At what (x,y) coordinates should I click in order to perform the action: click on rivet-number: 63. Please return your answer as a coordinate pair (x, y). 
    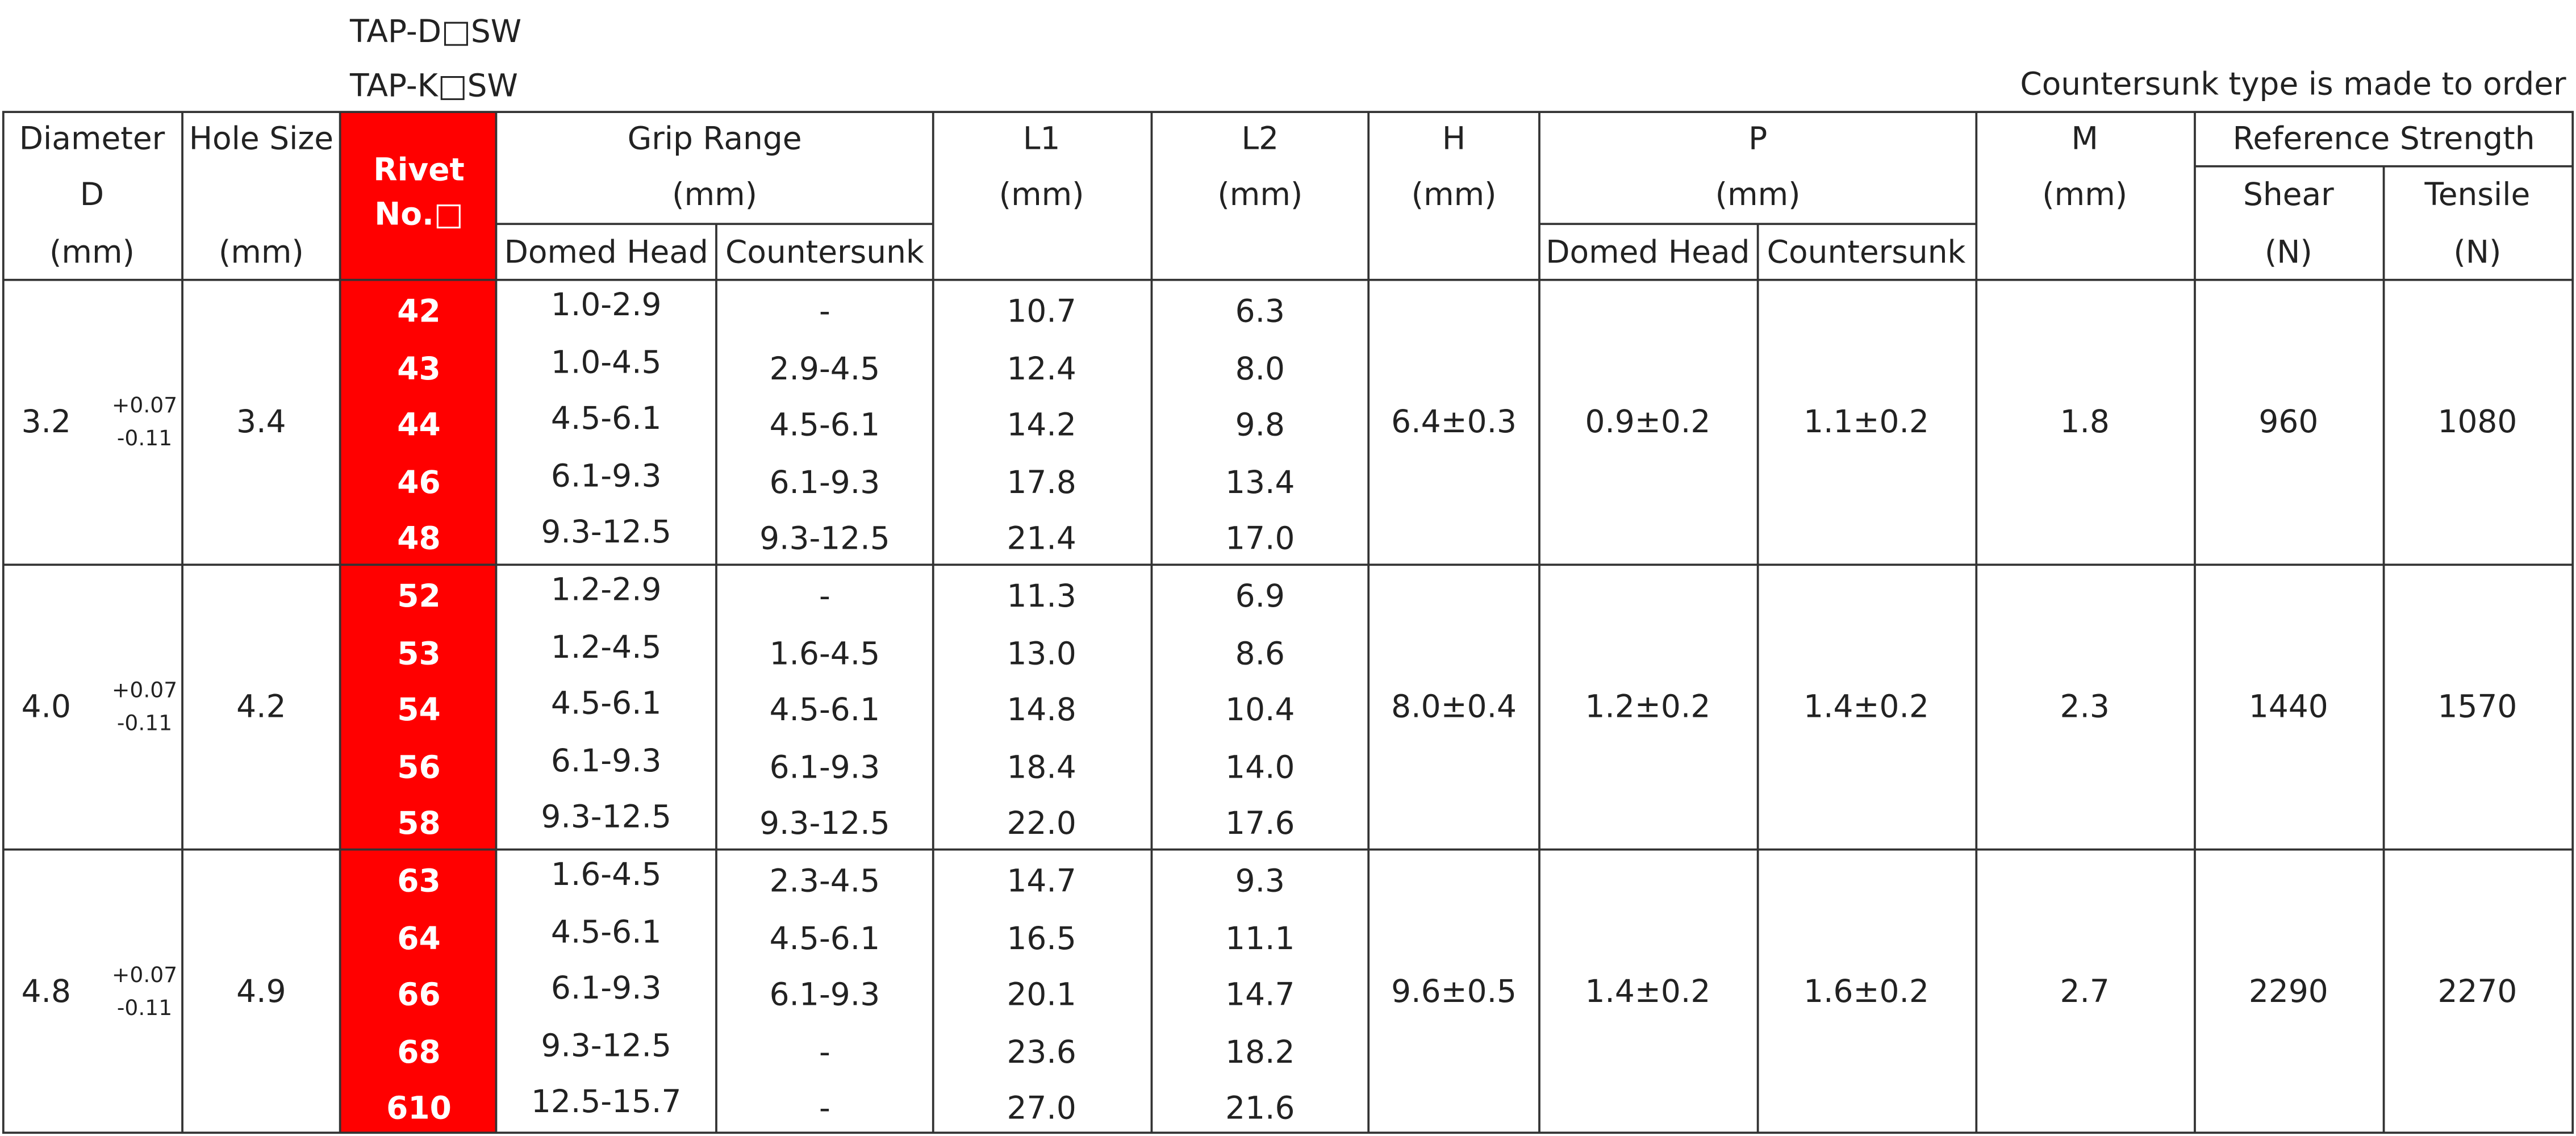
    Looking at the image, I should click on (419, 881).